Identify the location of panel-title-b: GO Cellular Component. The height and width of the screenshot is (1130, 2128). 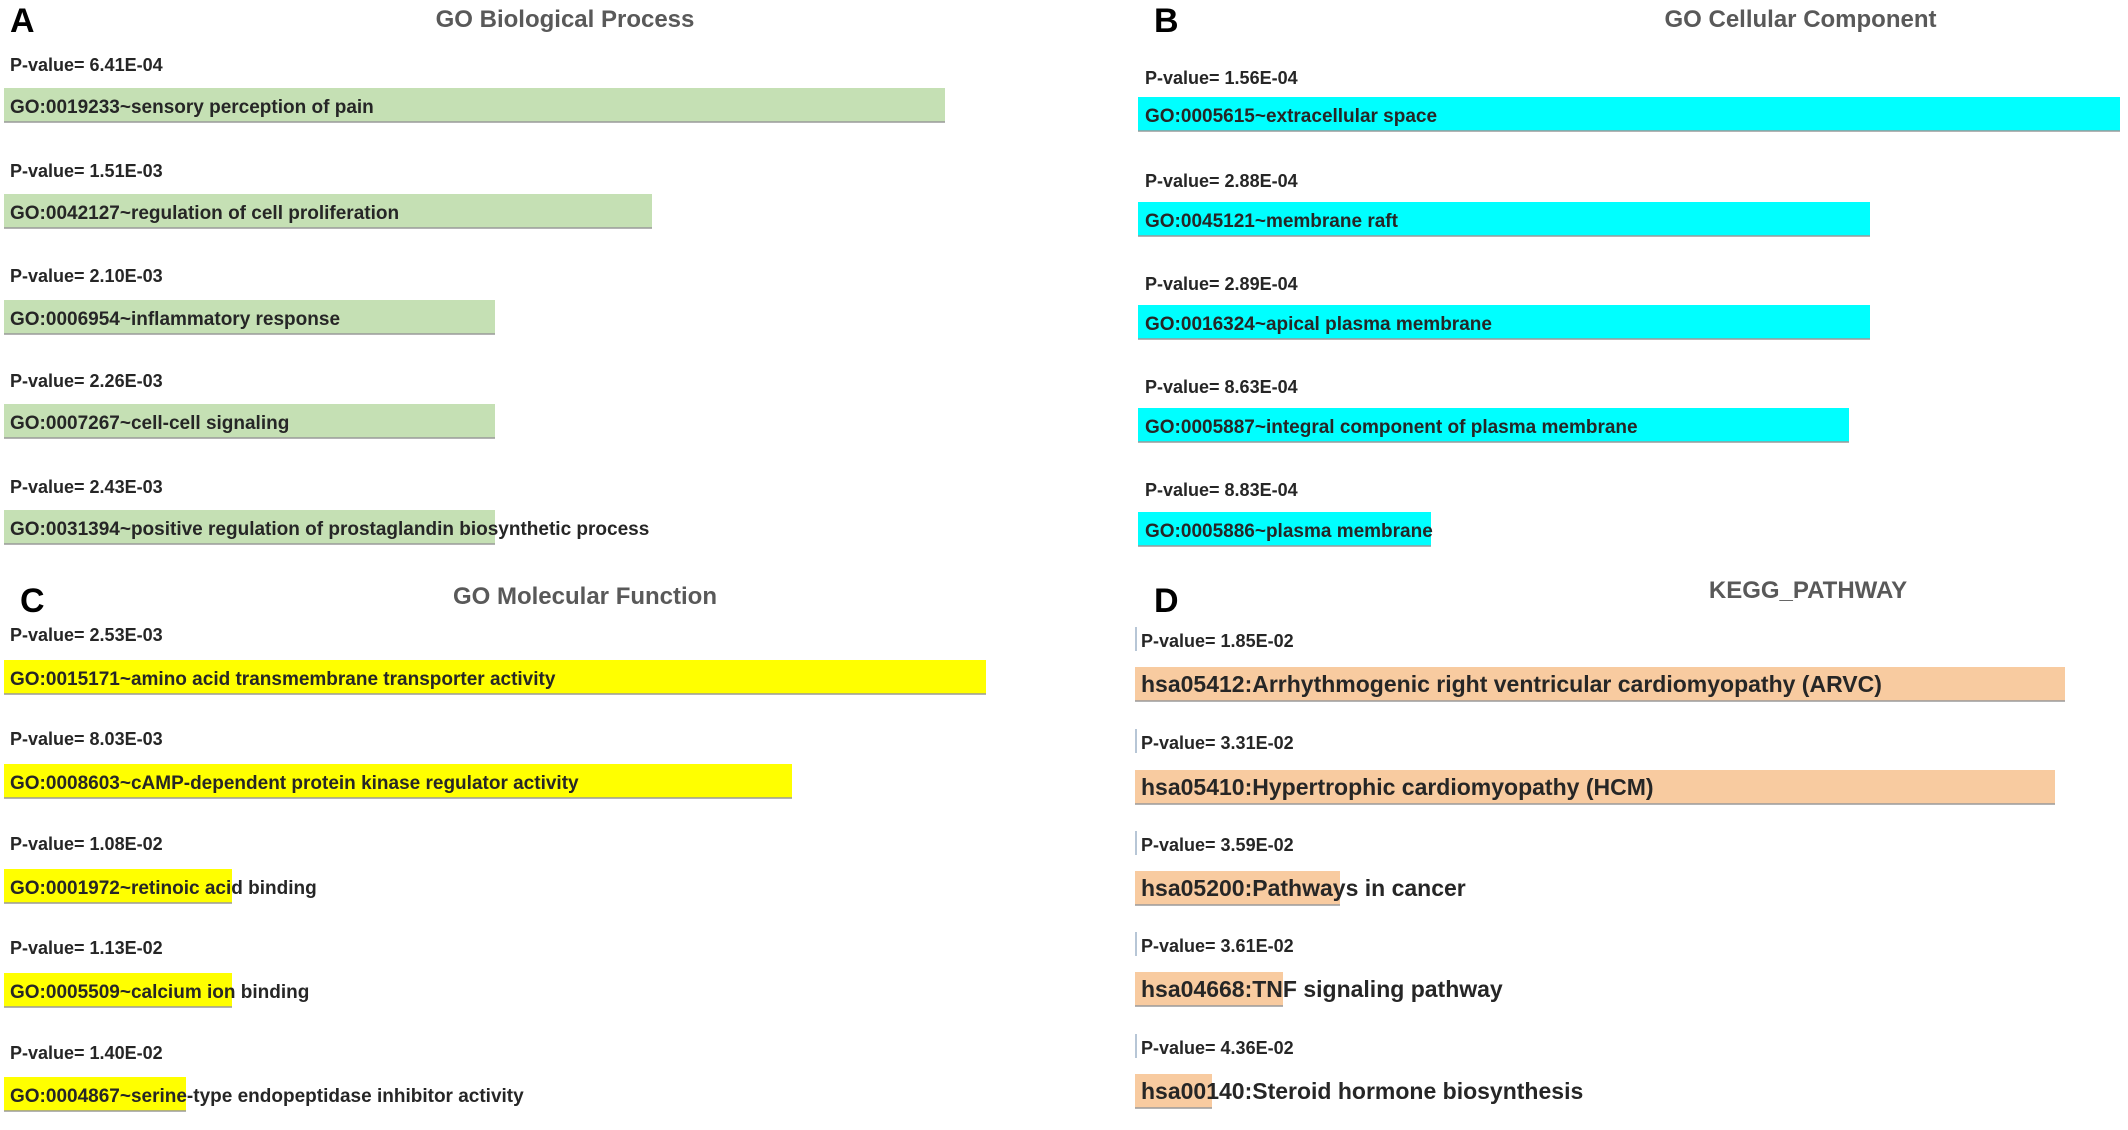
(1800, 19).